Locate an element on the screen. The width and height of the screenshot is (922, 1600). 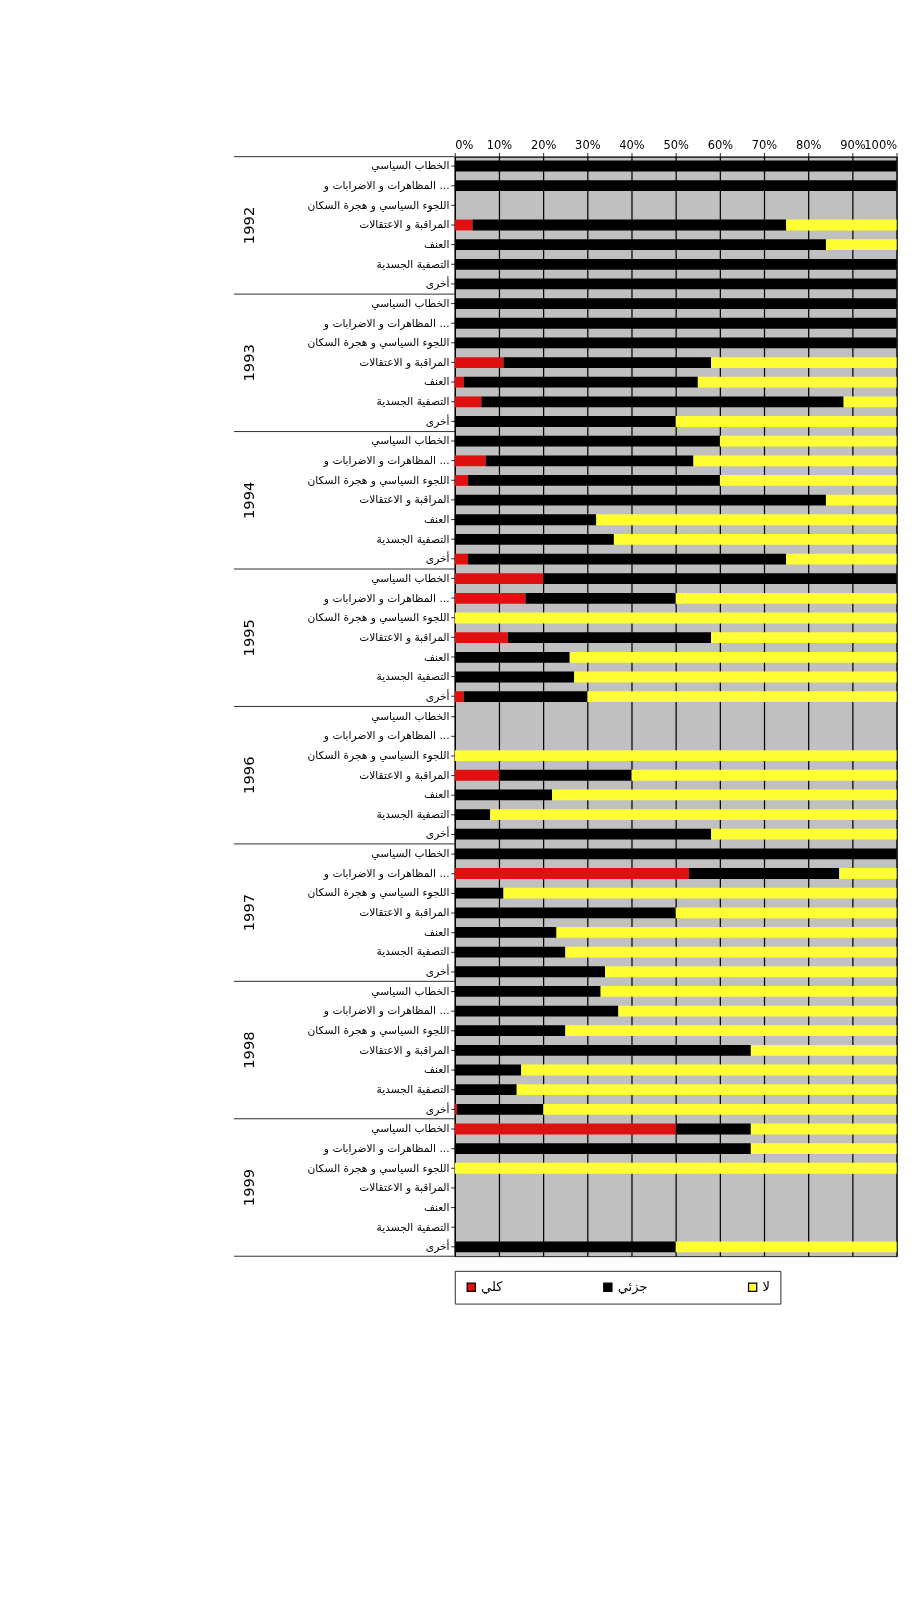
text: 1999 is located at coordinates (249, 1187).